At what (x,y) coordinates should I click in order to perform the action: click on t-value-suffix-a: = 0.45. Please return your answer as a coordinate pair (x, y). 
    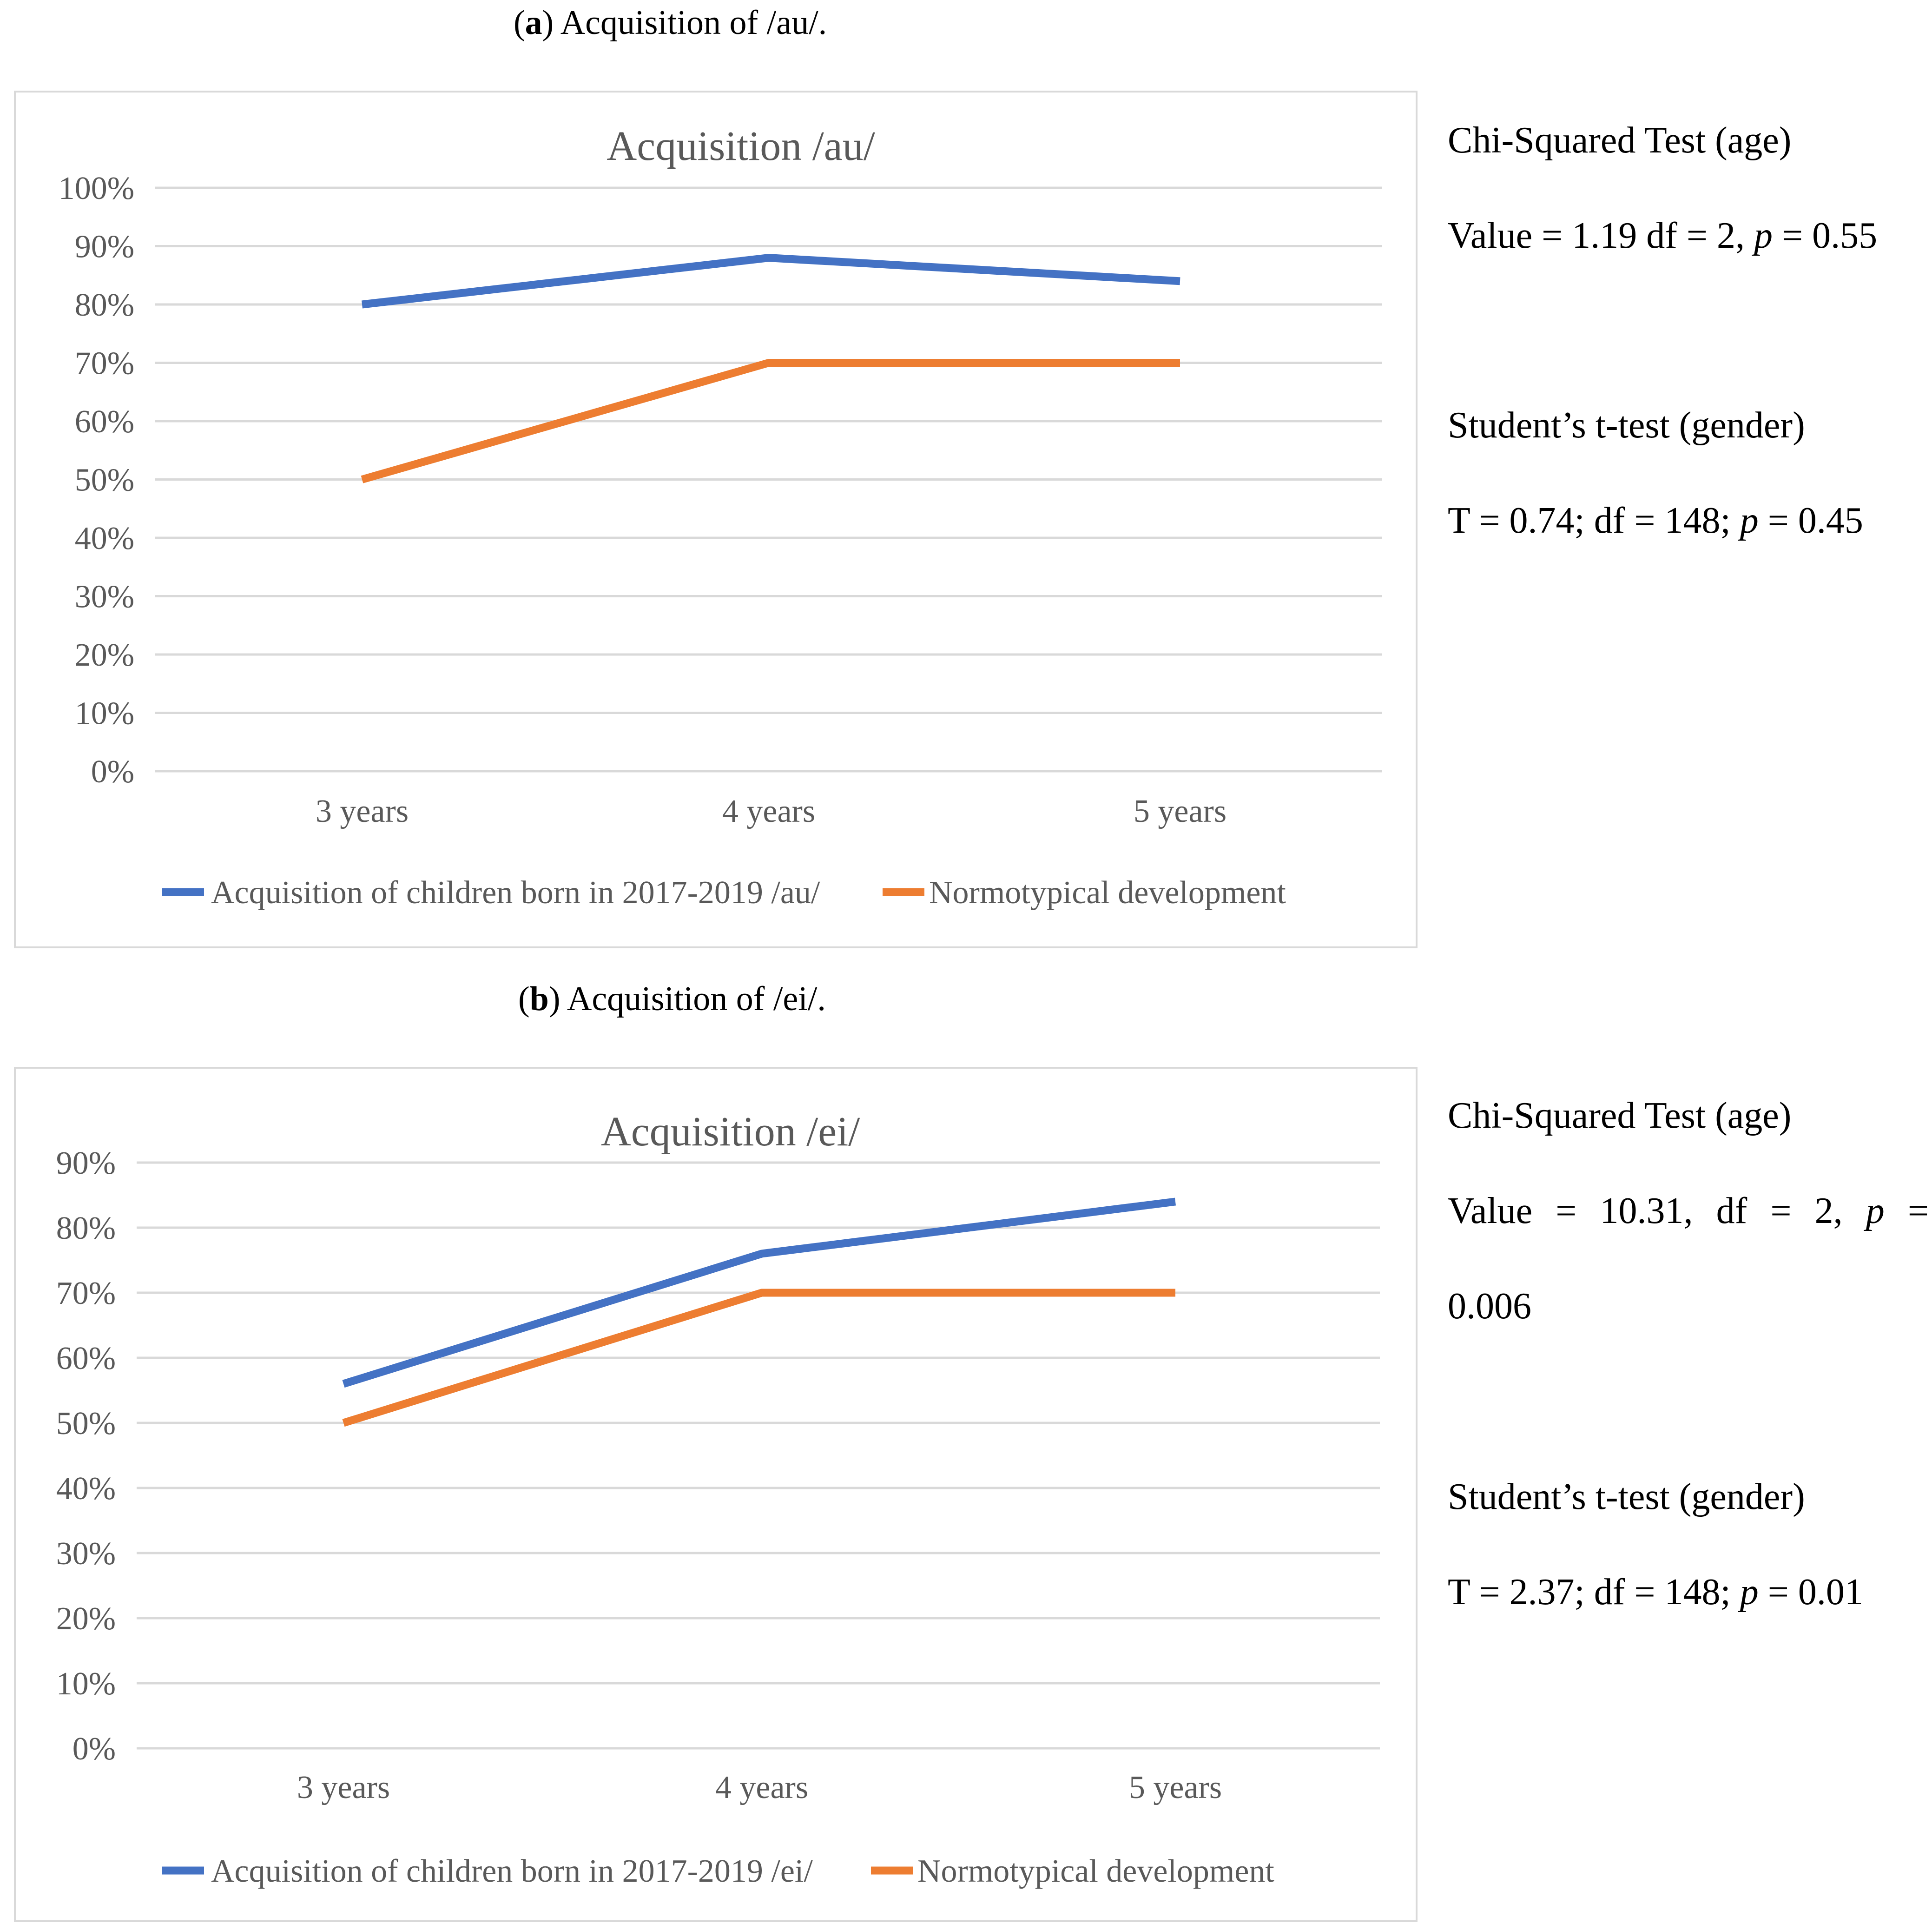
    Looking at the image, I should click on (1811, 520).